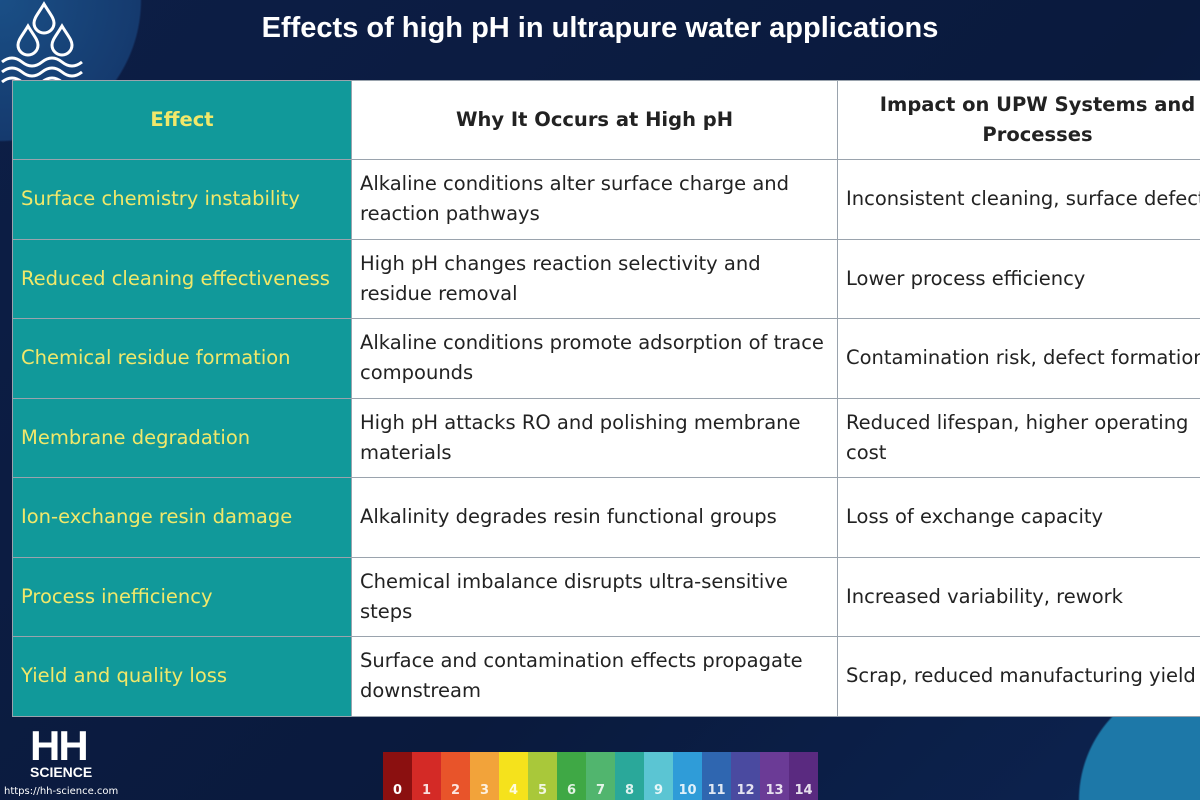 This screenshot has height=800, width=1200. Describe the element at coordinates (182, 437) in the screenshot. I see `cell: Membrane degradation` at that location.